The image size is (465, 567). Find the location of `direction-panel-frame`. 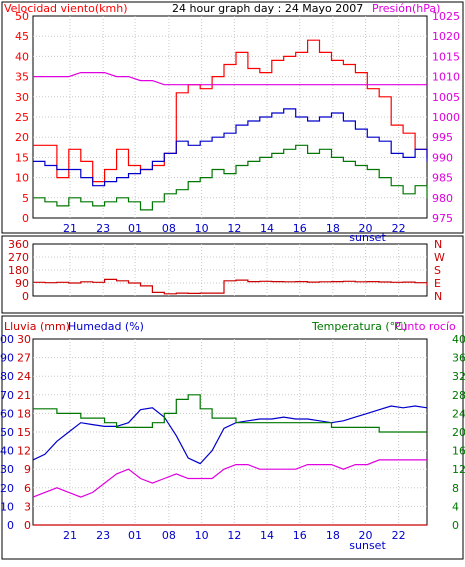

direction-panel-frame is located at coordinates (232, 274).